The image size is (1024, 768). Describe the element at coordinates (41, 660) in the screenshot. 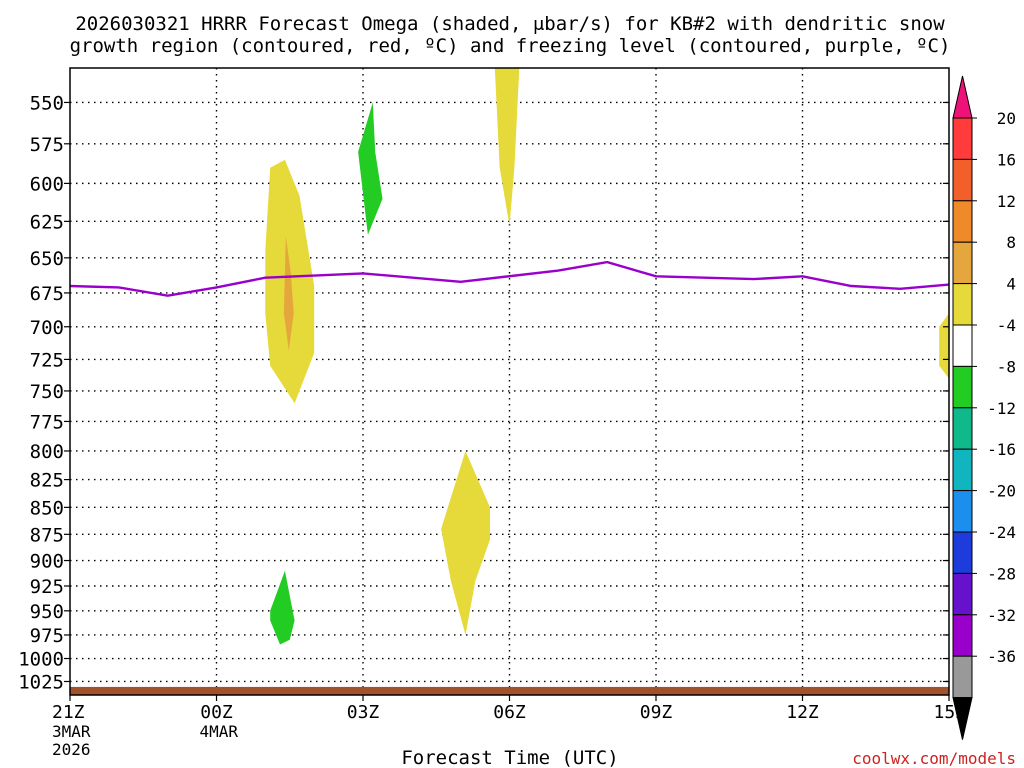

I see `y-tick-label: 1000` at that location.